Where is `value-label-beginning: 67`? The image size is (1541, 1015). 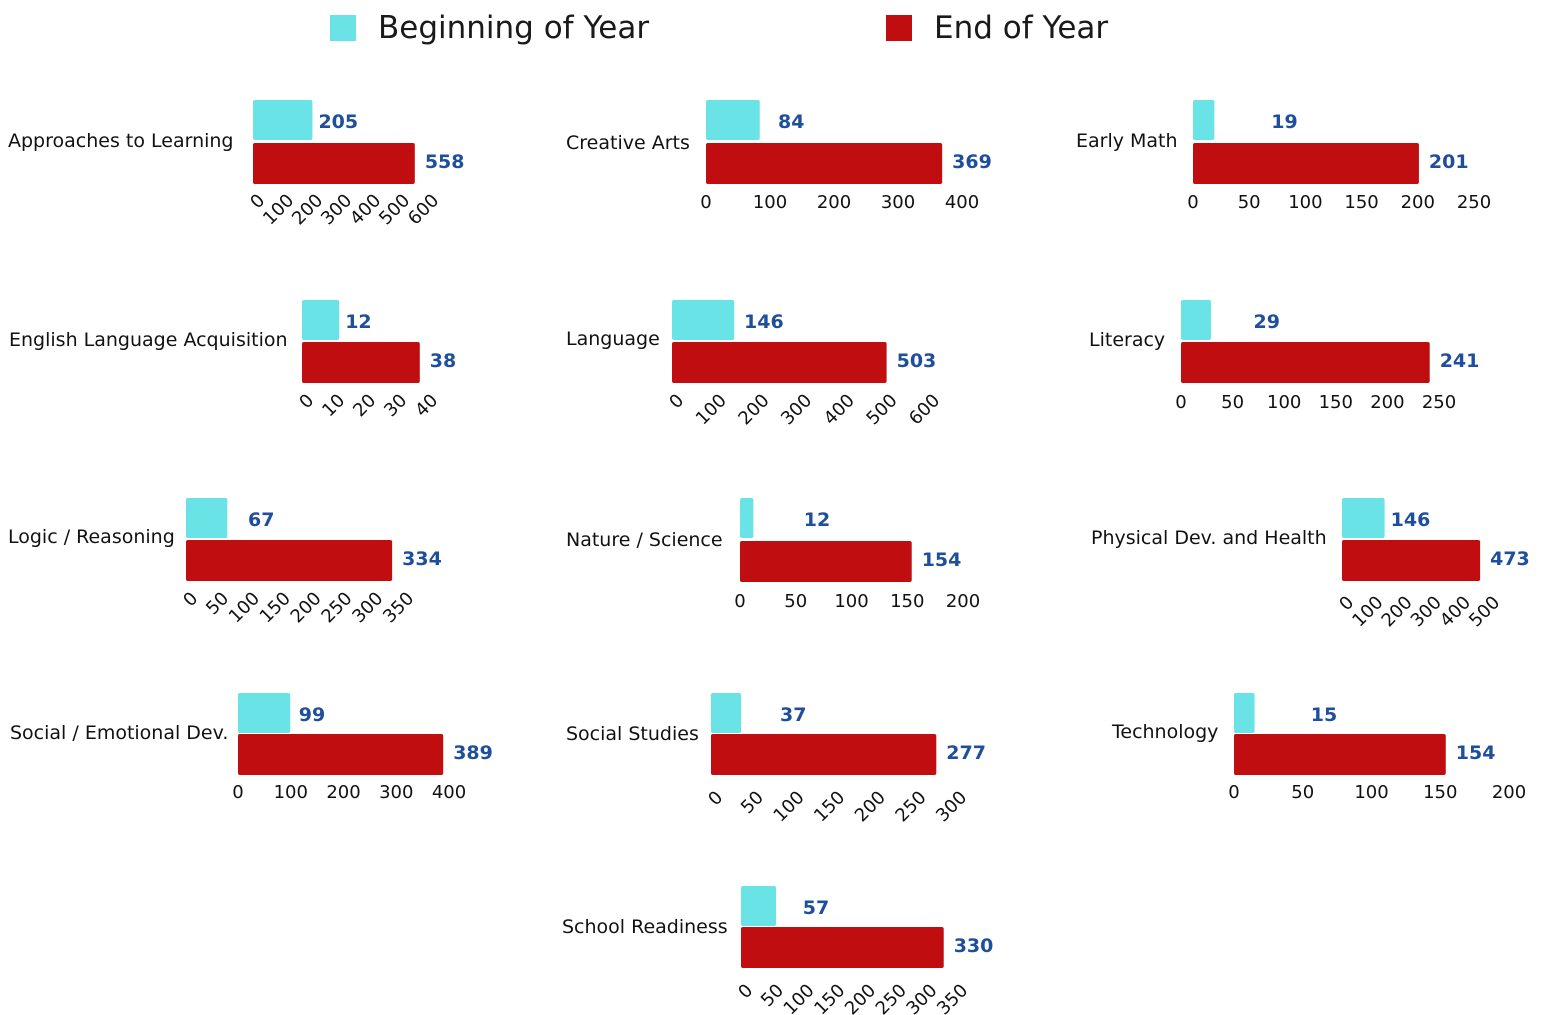 value-label-beginning: 67 is located at coordinates (261, 520).